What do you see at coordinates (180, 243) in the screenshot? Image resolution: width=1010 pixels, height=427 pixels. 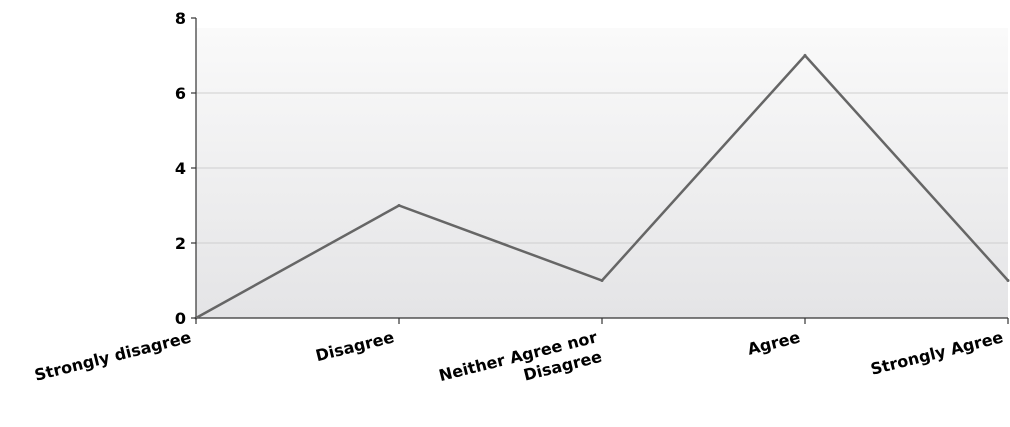 I see `y-tick-label: 2` at bounding box center [180, 243].